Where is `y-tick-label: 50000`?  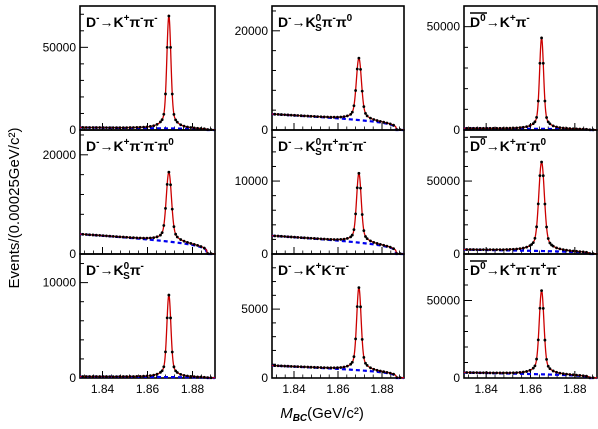
y-tick-label: 50000 is located at coordinates (444, 301).